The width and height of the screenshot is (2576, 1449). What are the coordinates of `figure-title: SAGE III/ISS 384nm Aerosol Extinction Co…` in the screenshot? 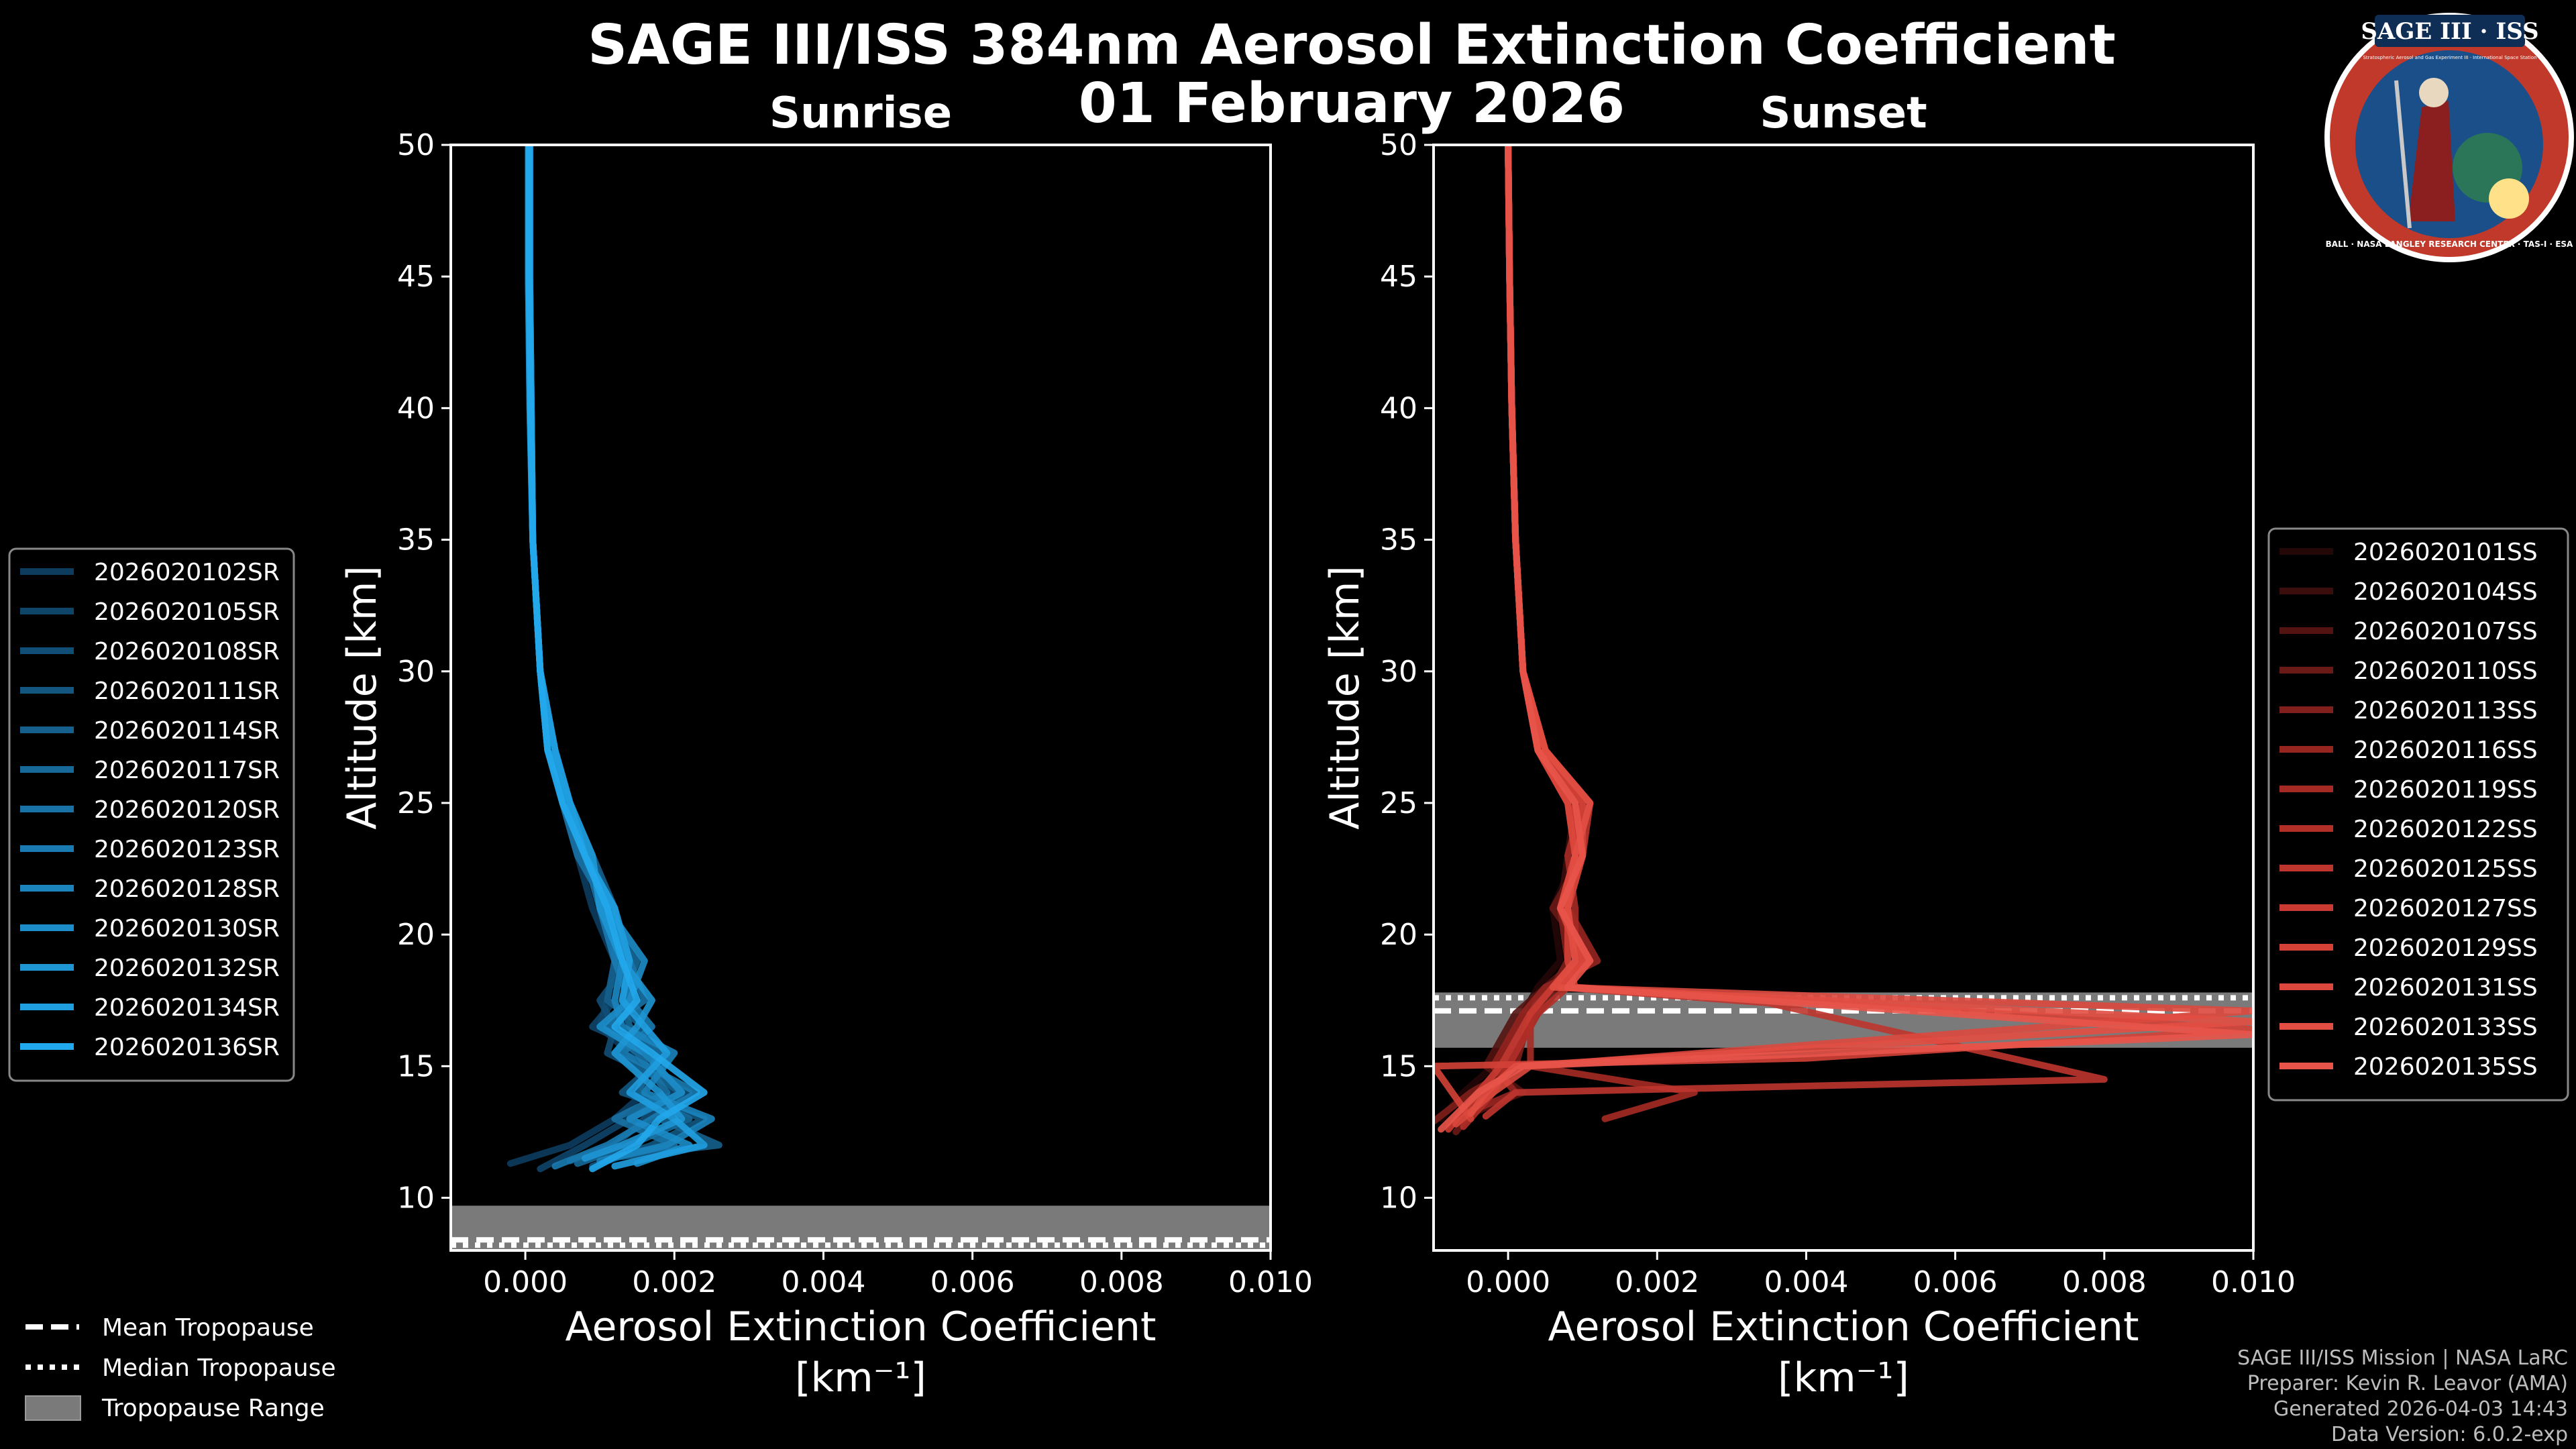 It's located at (1352, 45).